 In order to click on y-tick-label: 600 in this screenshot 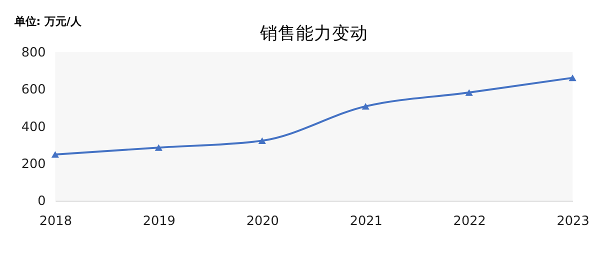, I will do `click(33, 90)`.